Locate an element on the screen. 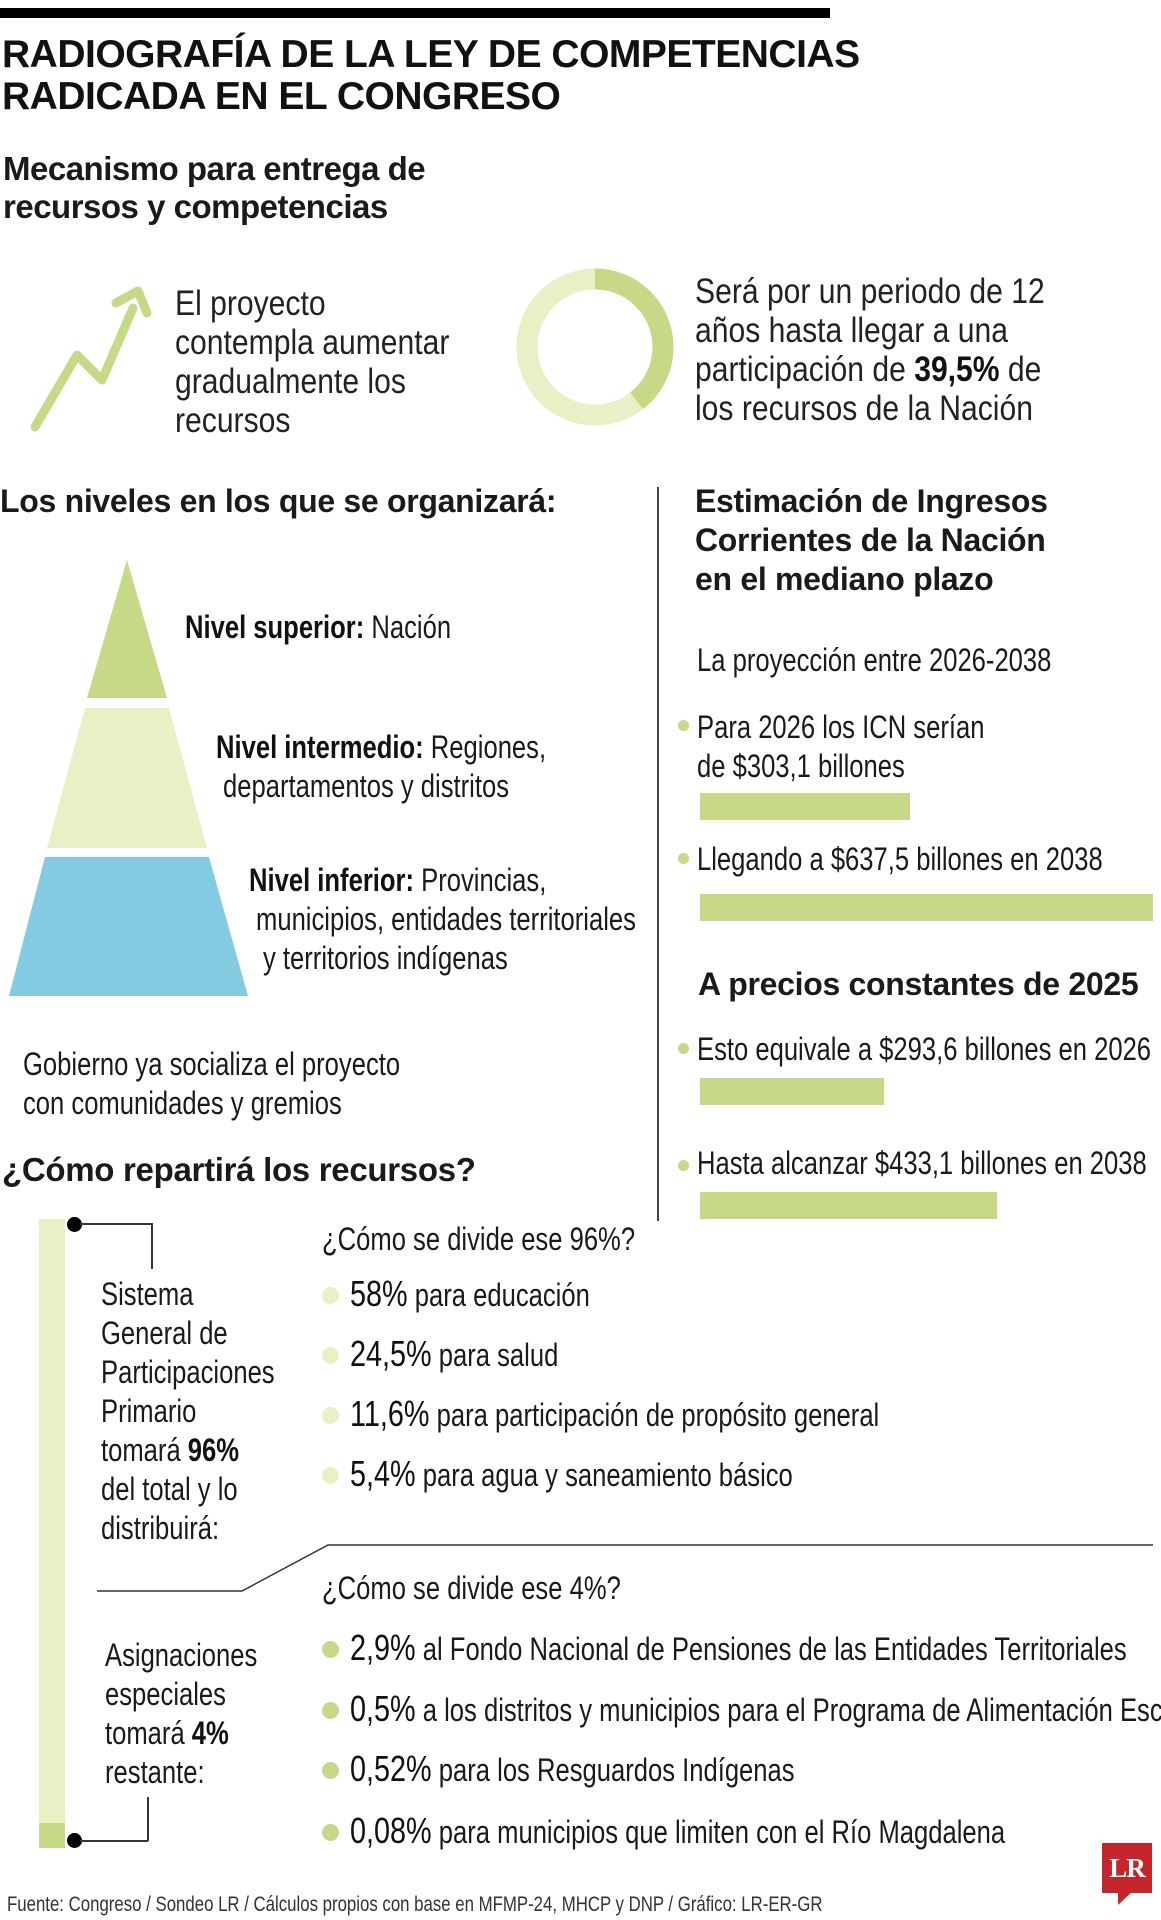 This screenshot has width=1161, height=1920. text: Participaciones is located at coordinates (188, 1372).